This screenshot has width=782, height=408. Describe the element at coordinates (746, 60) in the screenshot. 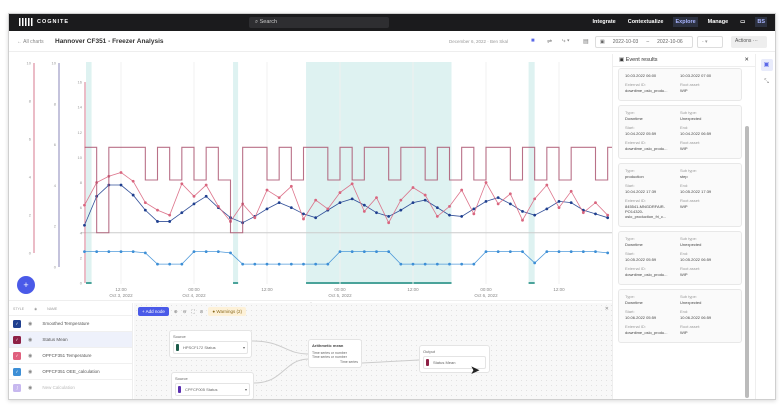

I see `close-panel-icon: ✕` at that location.